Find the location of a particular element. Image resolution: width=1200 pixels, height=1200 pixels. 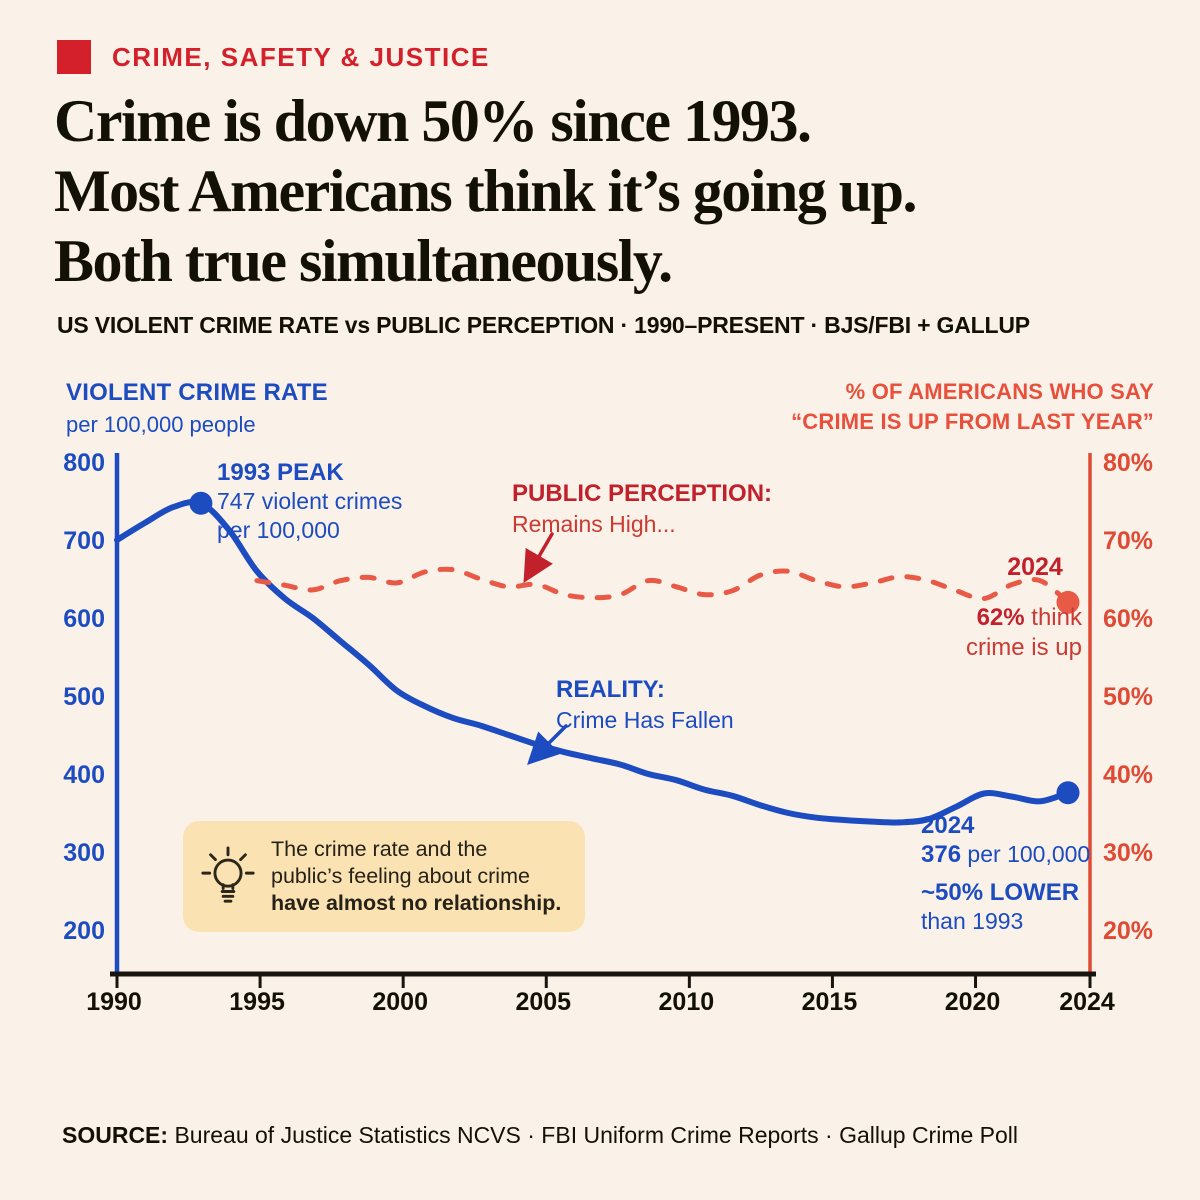

x-label-2010: 2010 is located at coordinates (687, 1002).